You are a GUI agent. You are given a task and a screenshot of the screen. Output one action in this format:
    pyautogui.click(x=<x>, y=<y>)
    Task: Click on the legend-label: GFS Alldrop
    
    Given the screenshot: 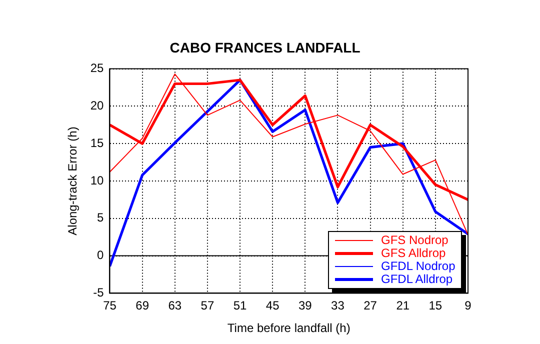 What is the action you would take?
    pyautogui.click(x=413, y=253)
    